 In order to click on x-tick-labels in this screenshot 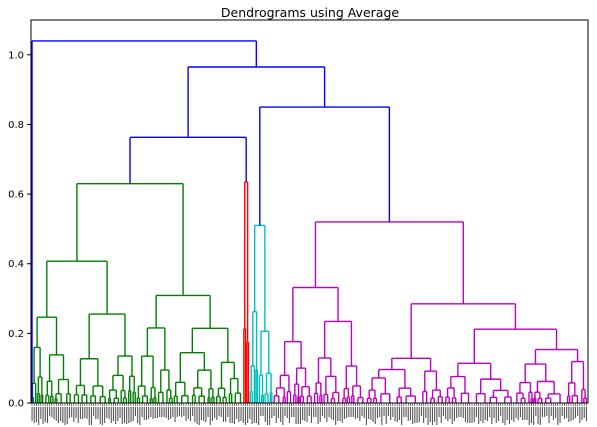, I will do `click(309, 414)`.